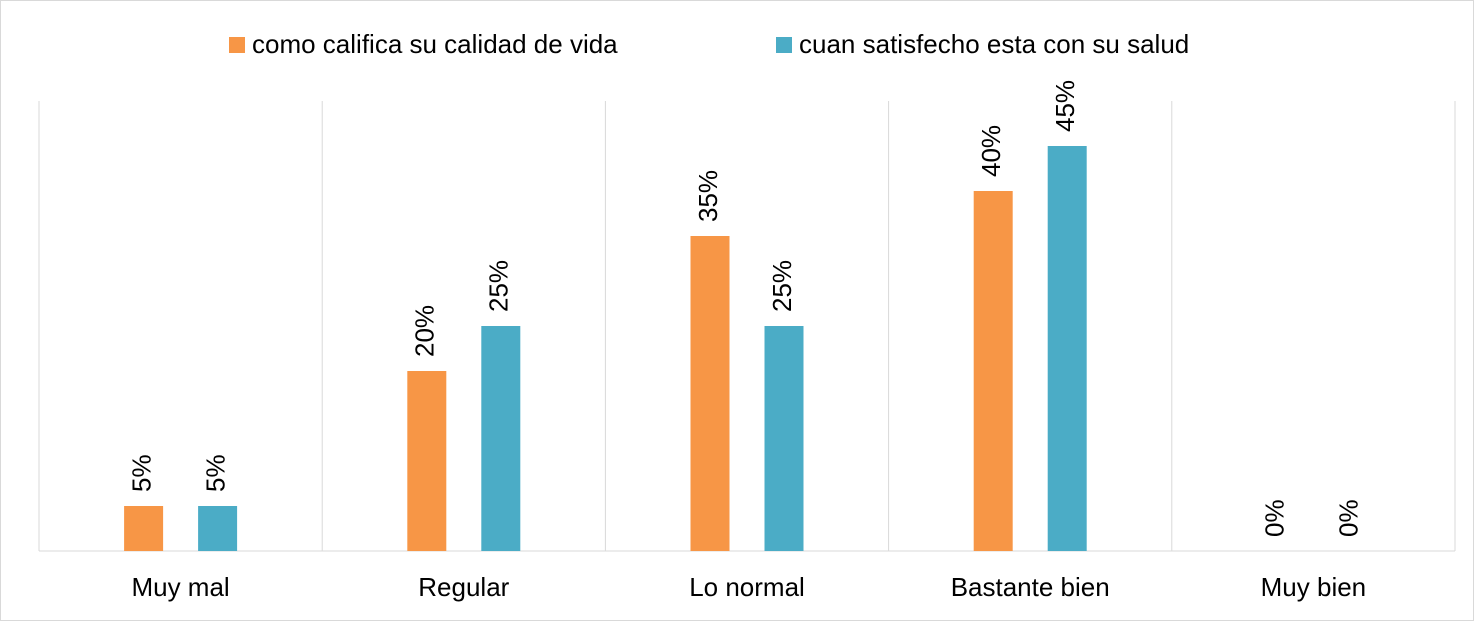  Describe the element at coordinates (435, 44) in the screenshot. I see `legend-label: como califica su calidad de vida` at that location.